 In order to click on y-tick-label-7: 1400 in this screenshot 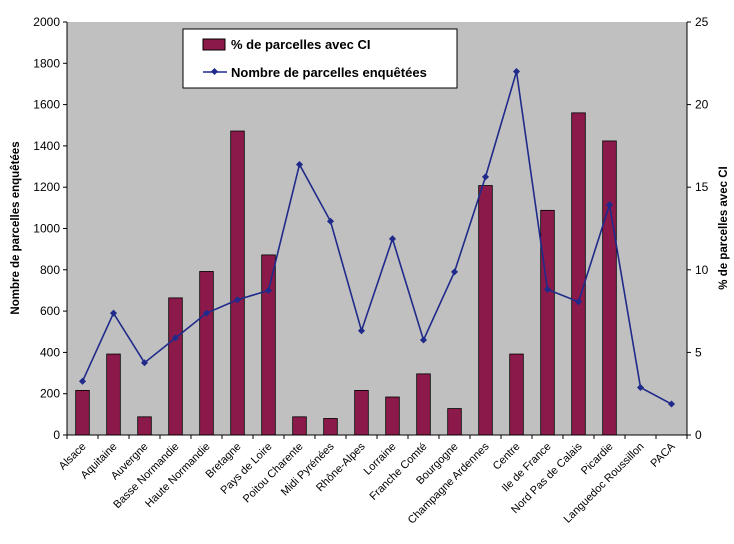, I will do `click(46, 146)`.